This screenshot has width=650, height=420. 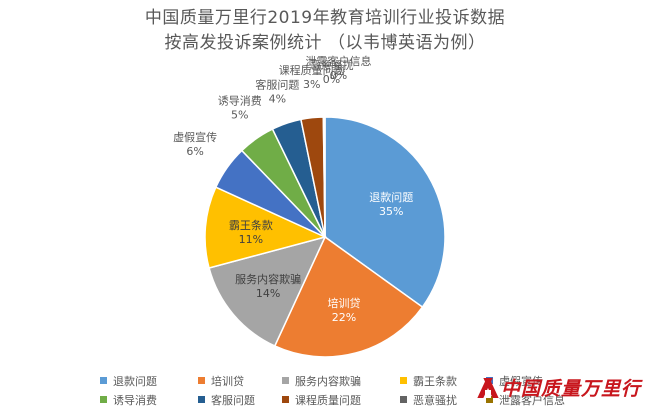 I want to click on chart-title-line-1: 中国质量万里行2019年教育培训行业投诉数据, so click(x=325, y=18).